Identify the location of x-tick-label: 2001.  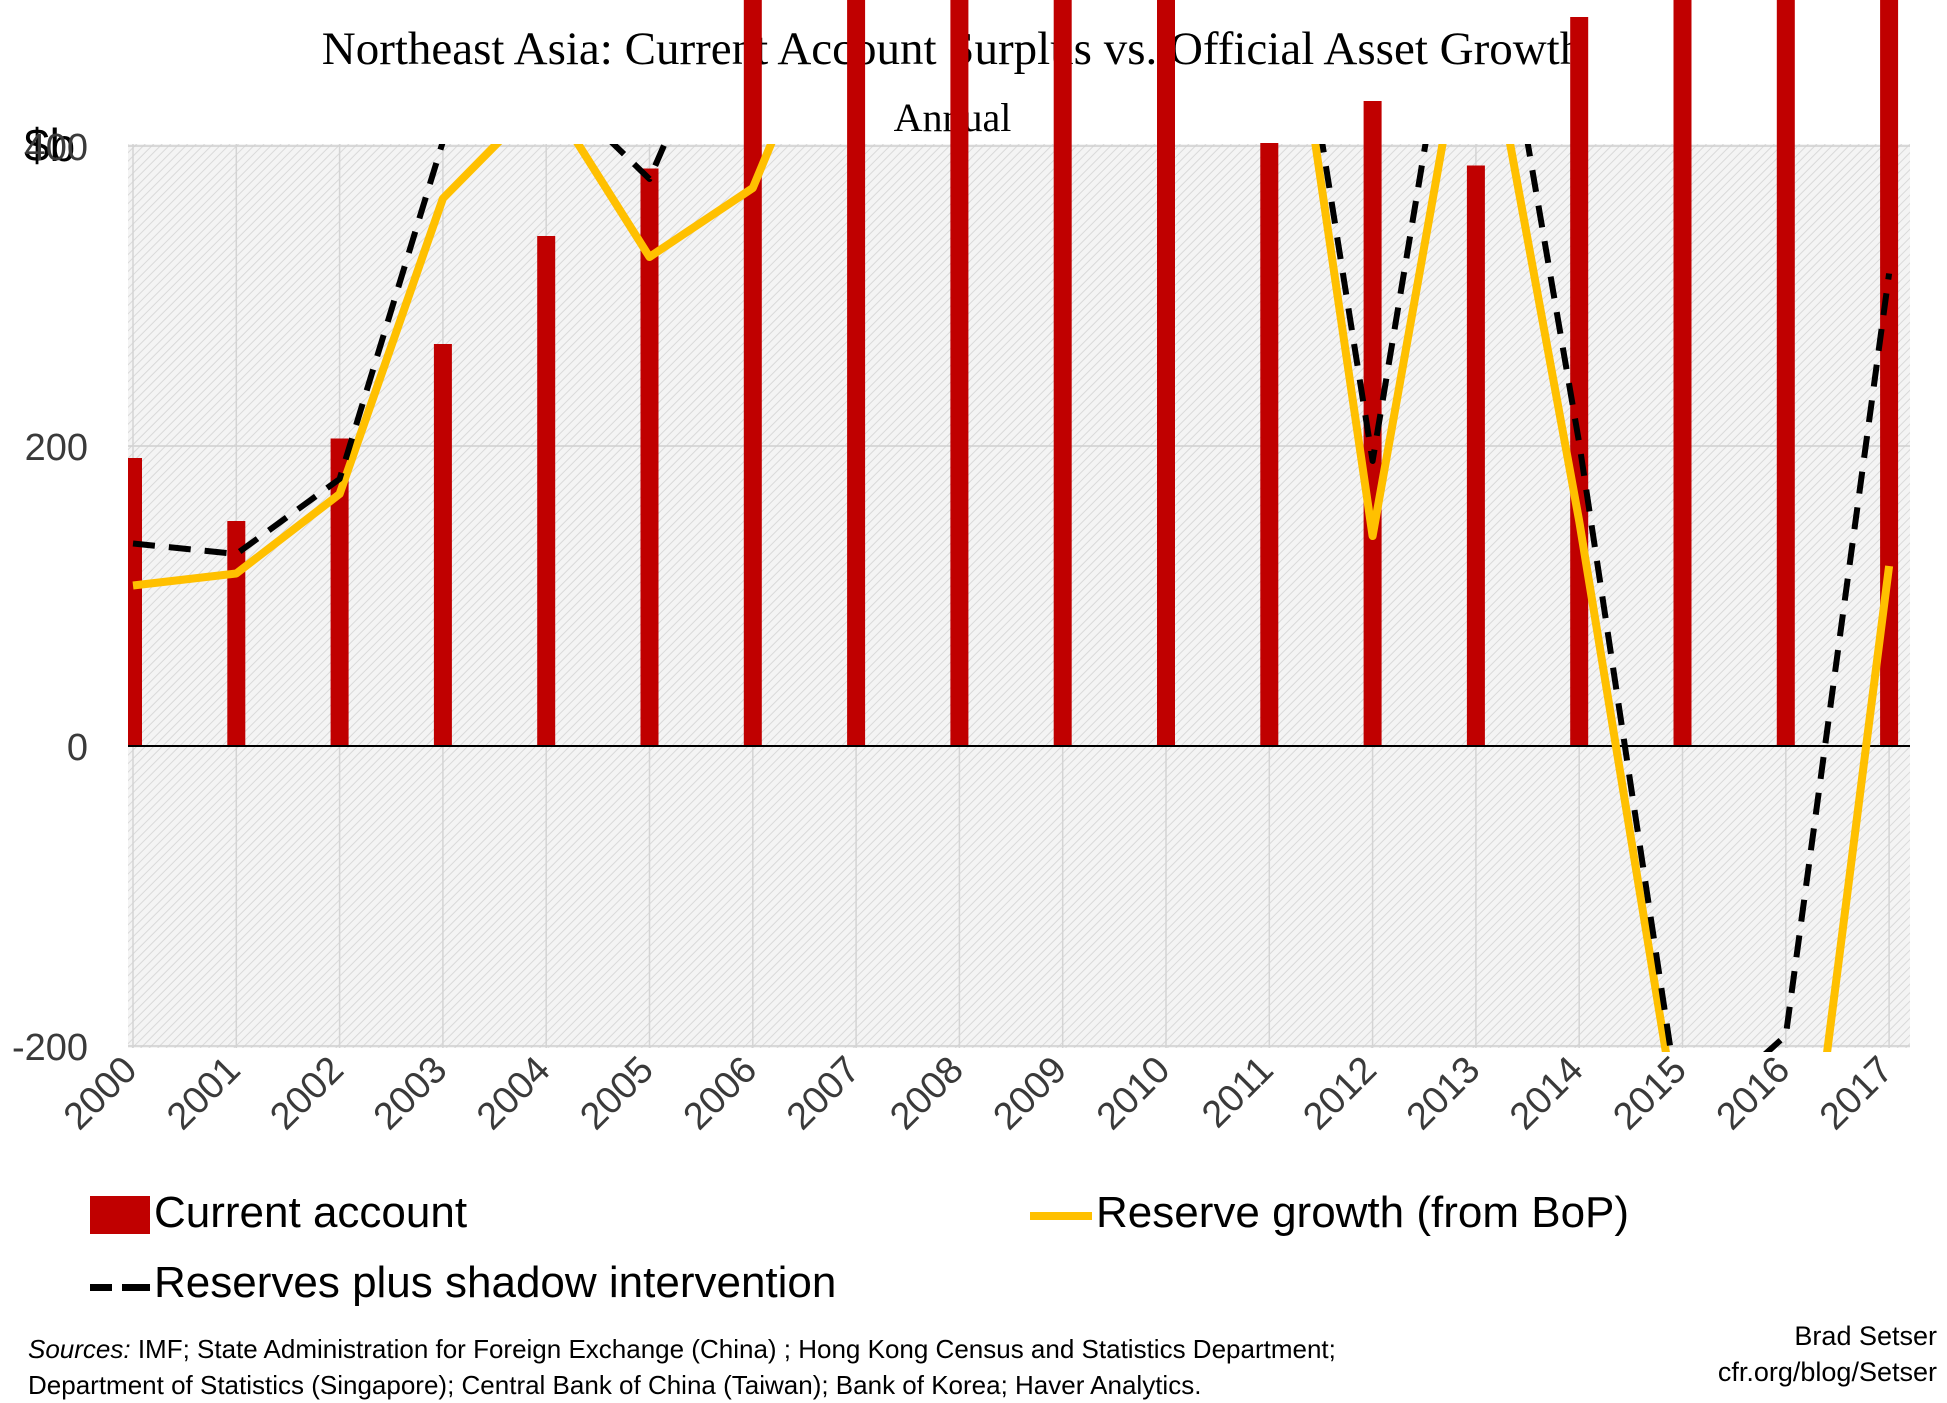
(203, 1093).